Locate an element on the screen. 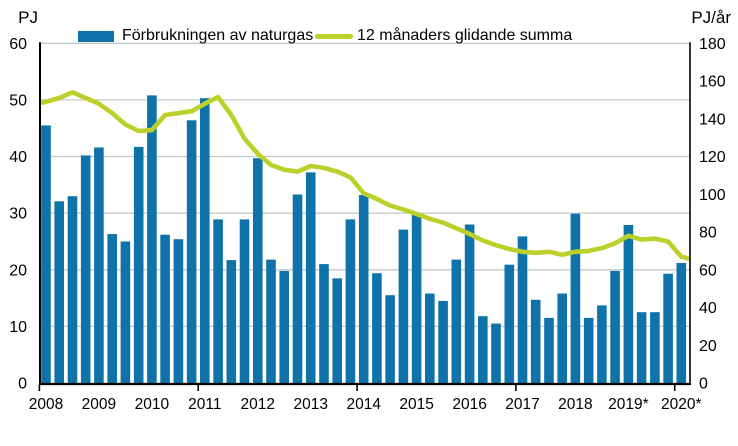  y-axis-label-left: 40 is located at coordinates (18, 157).